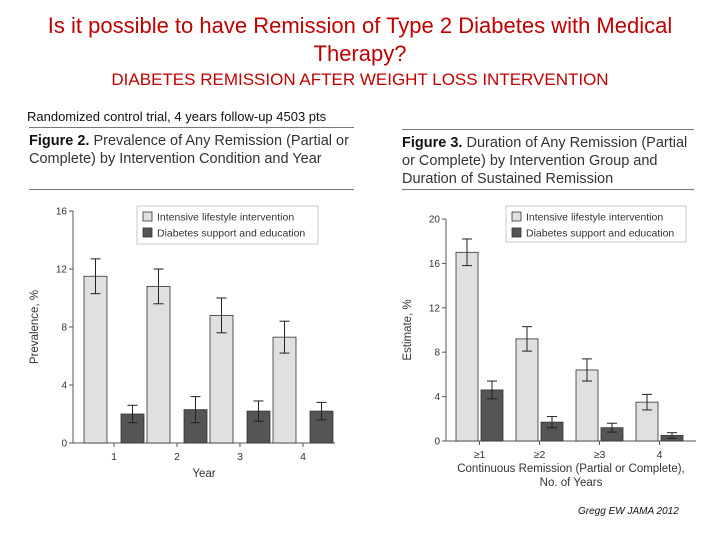 The width and height of the screenshot is (720, 540). I want to click on chart1-ytick-label: 4, so click(64, 386).